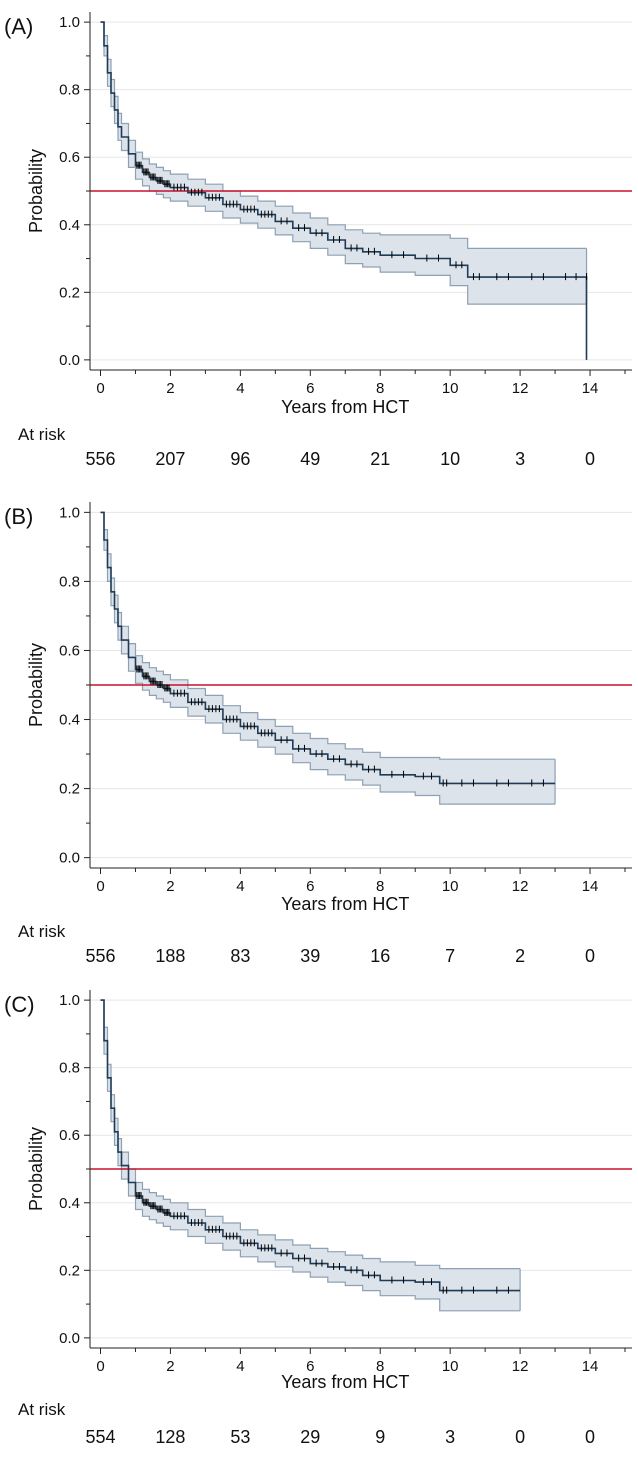  I want to click on at-risk-count: 21, so click(380, 459).